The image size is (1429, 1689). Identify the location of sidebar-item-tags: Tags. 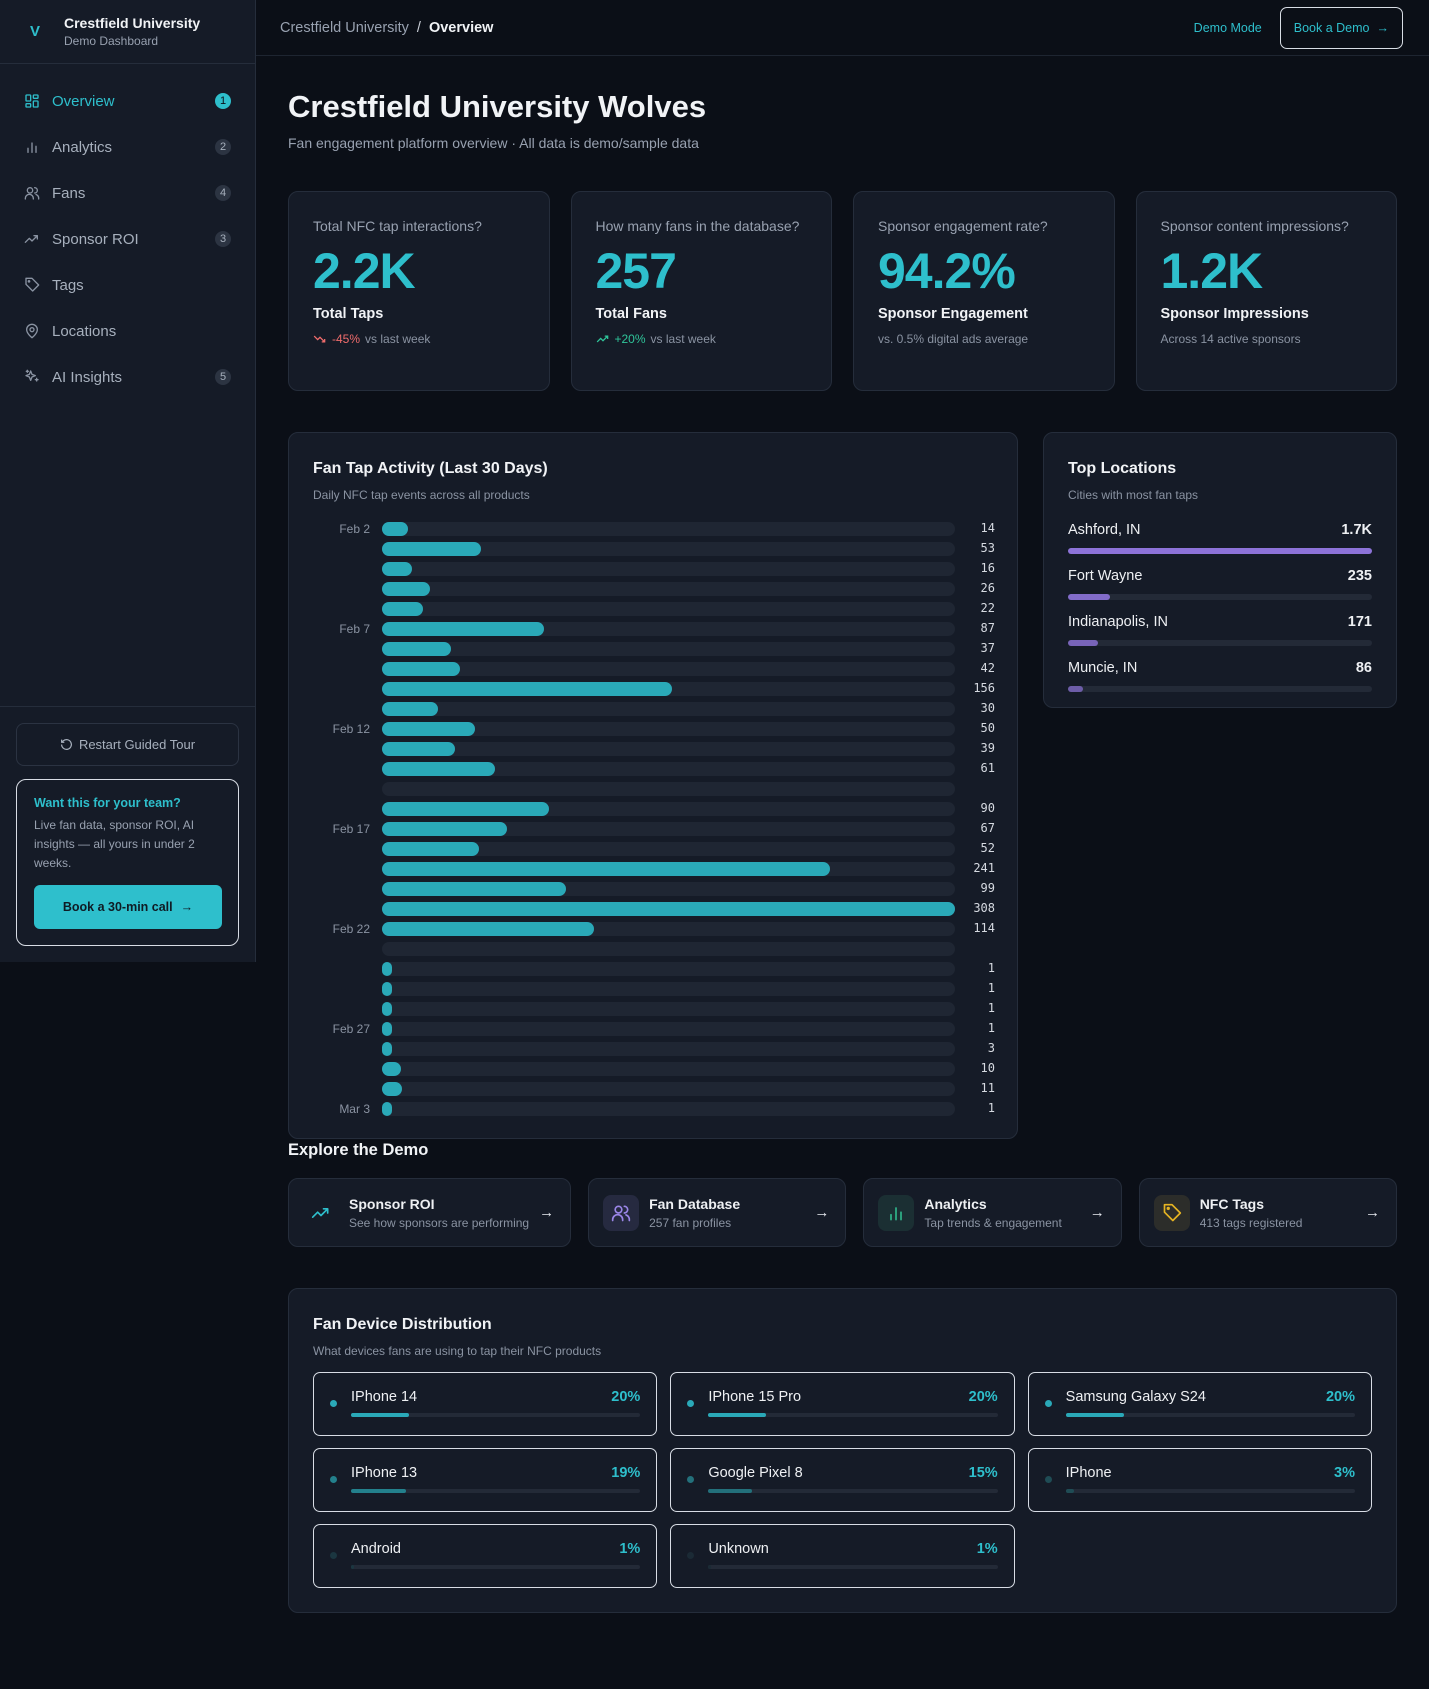
(127, 285).